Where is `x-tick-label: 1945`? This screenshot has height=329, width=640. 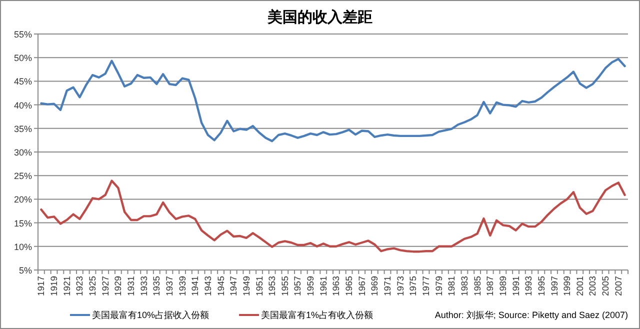 x-tick-label: 1945 is located at coordinates (221, 286).